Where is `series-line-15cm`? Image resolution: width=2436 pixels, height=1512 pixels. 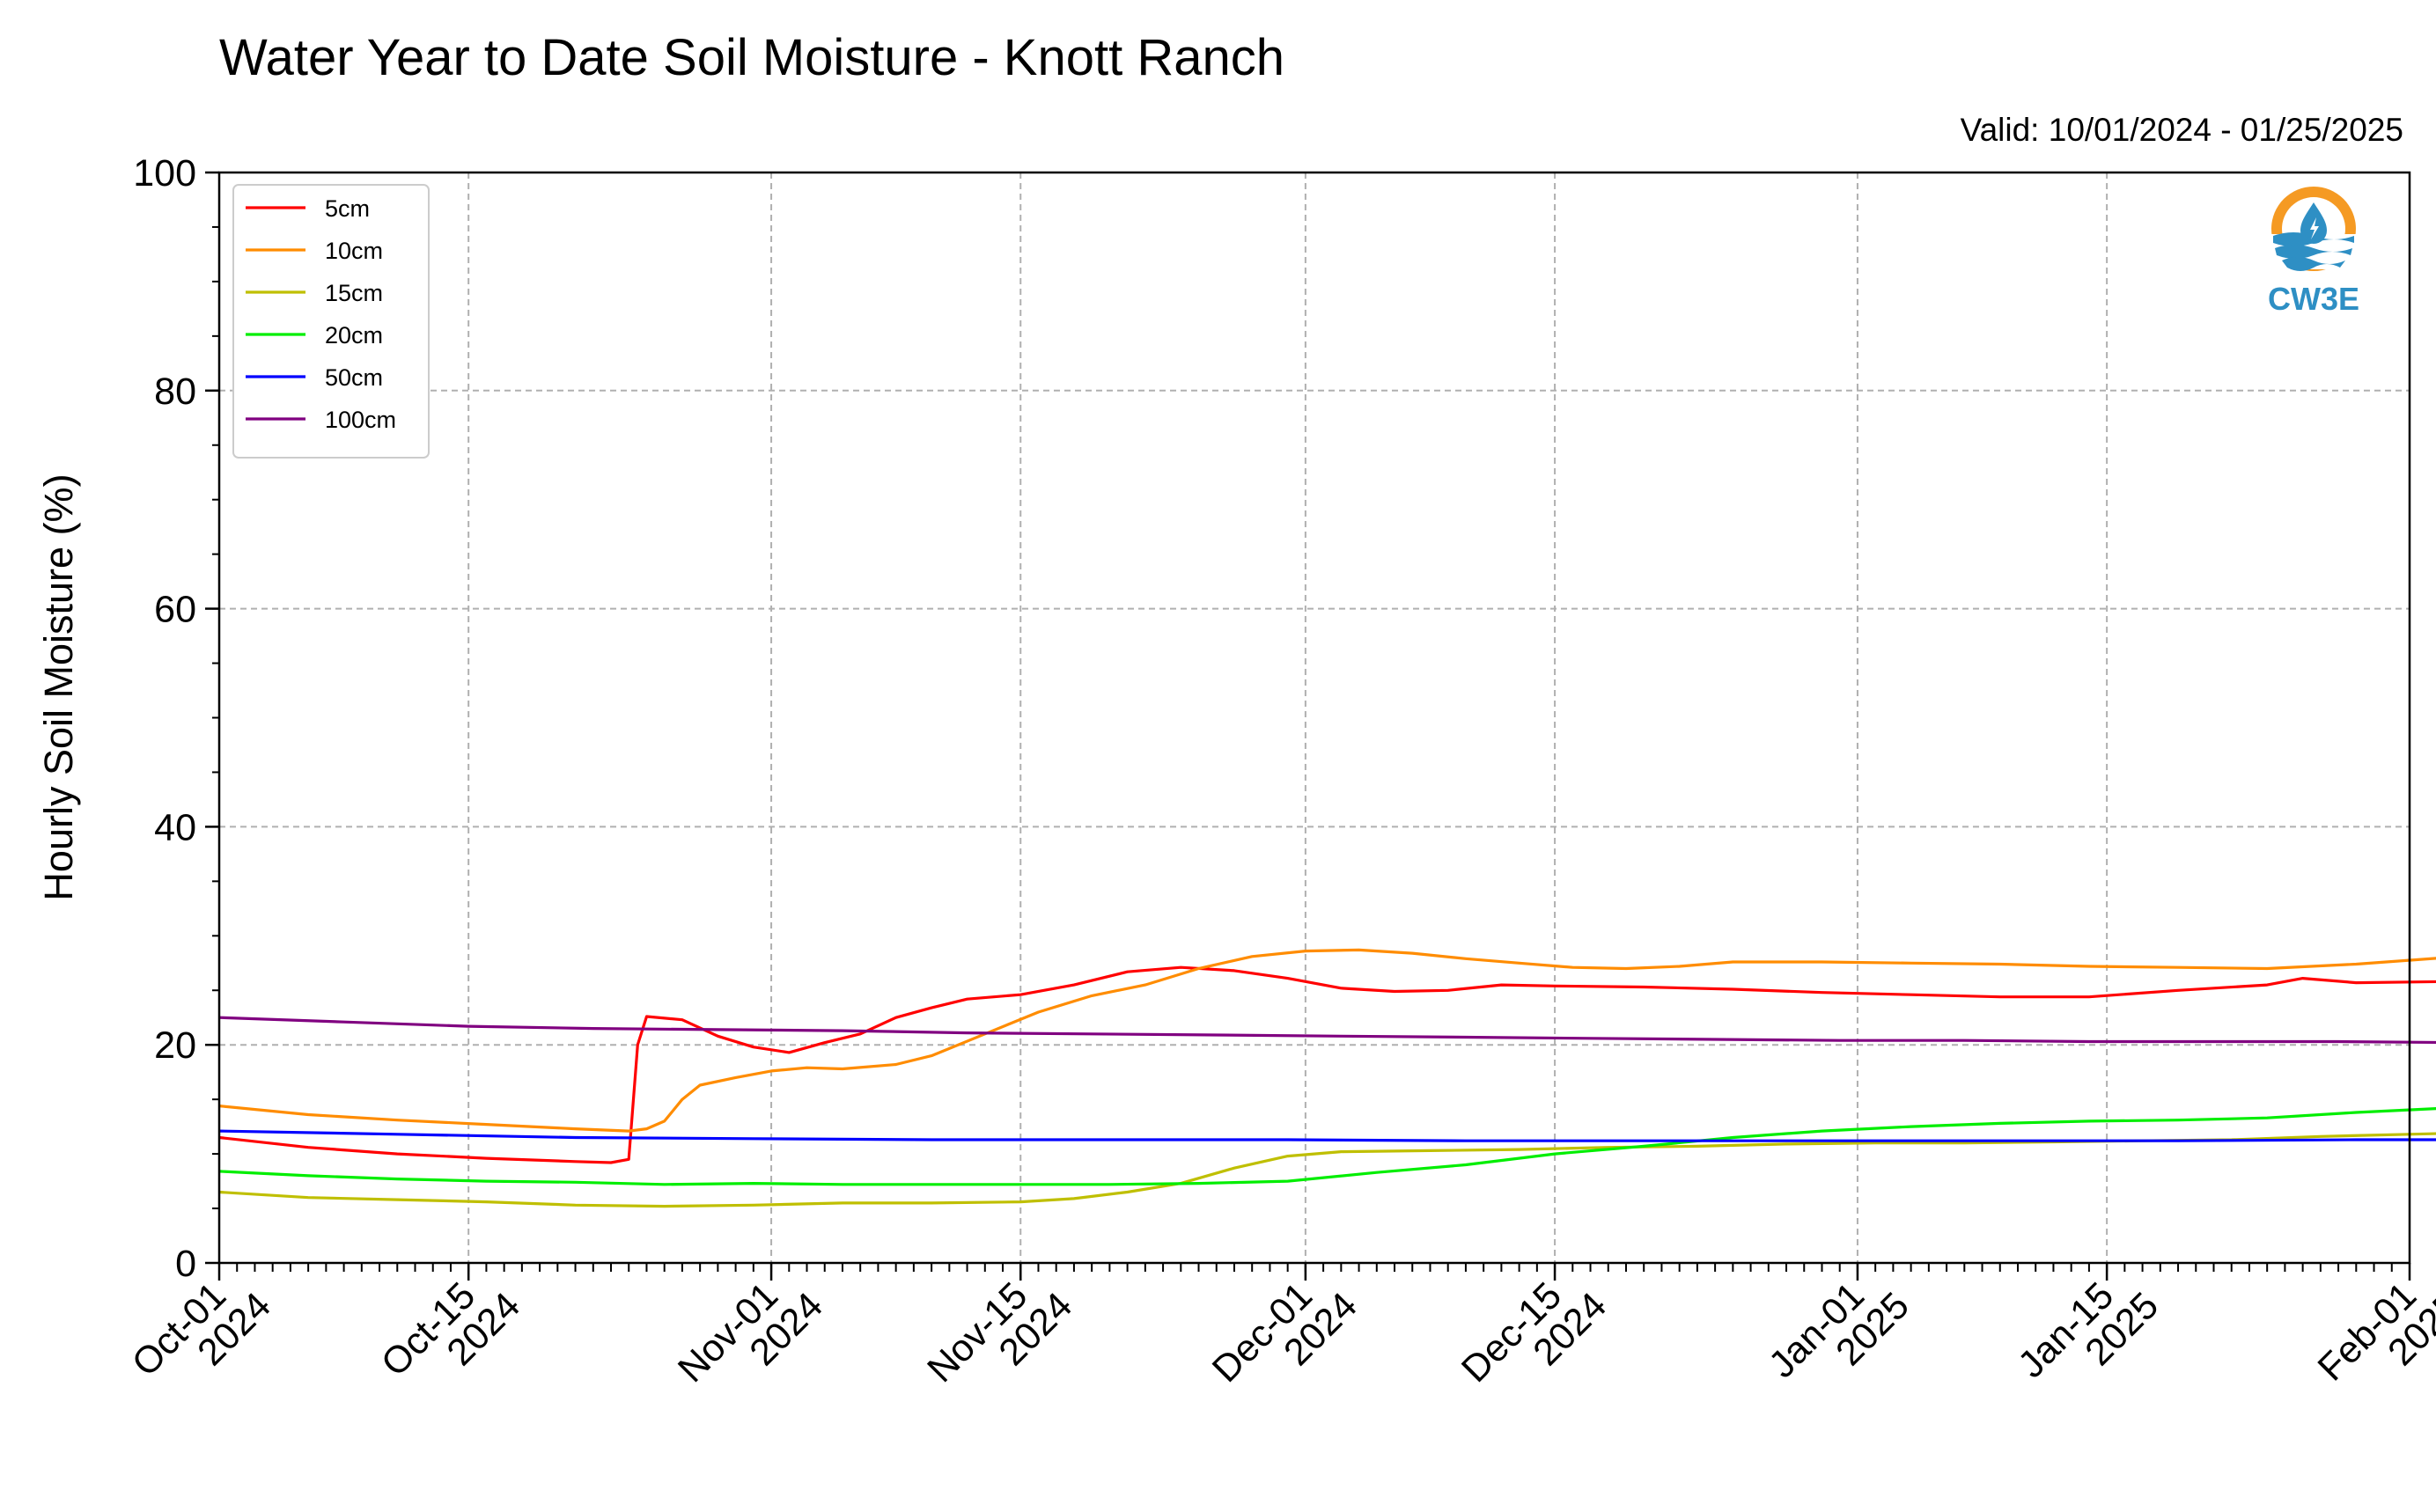
series-line-15cm is located at coordinates (1327, 1170).